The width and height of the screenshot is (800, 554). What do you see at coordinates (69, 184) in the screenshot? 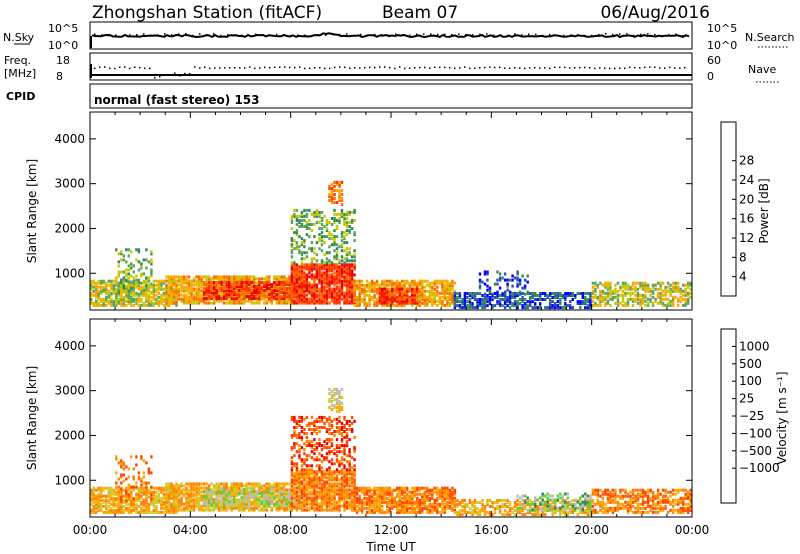
I see `y-tick-label: 3000` at bounding box center [69, 184].